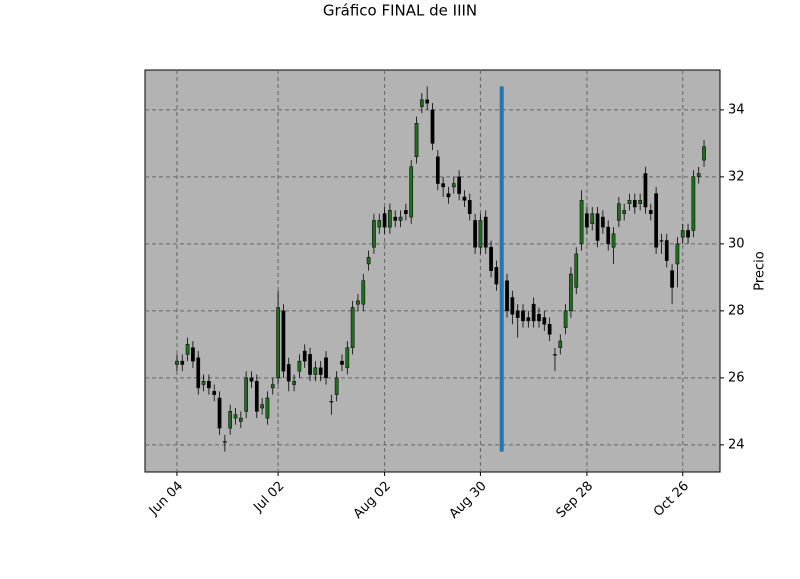  Describe the element at coordinates (400, 11) in the screenshot. I see `chart-title: Gráfico FINAL de IIIN` at that location.